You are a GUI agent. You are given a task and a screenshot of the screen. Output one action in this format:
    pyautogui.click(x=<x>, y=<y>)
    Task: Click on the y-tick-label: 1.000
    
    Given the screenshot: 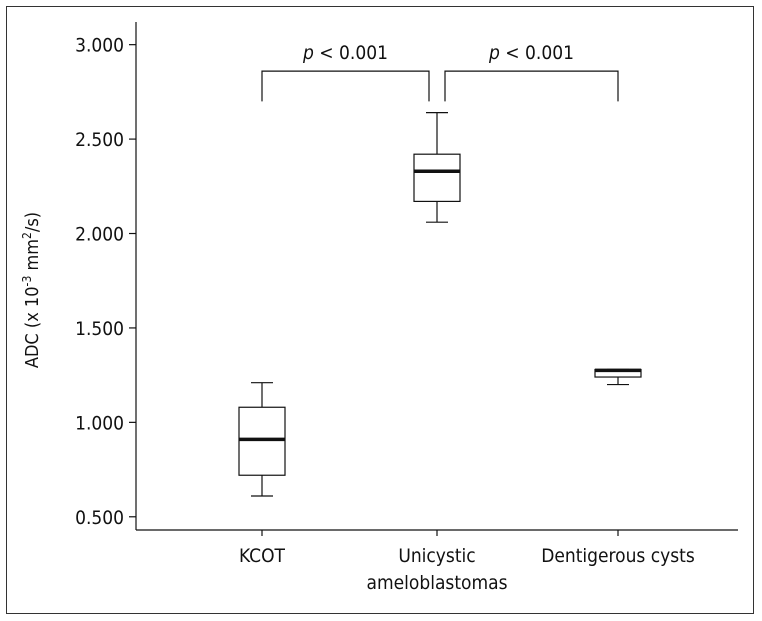 What is the action you would take?
    pyautogui.click(x=99, y=423)
    